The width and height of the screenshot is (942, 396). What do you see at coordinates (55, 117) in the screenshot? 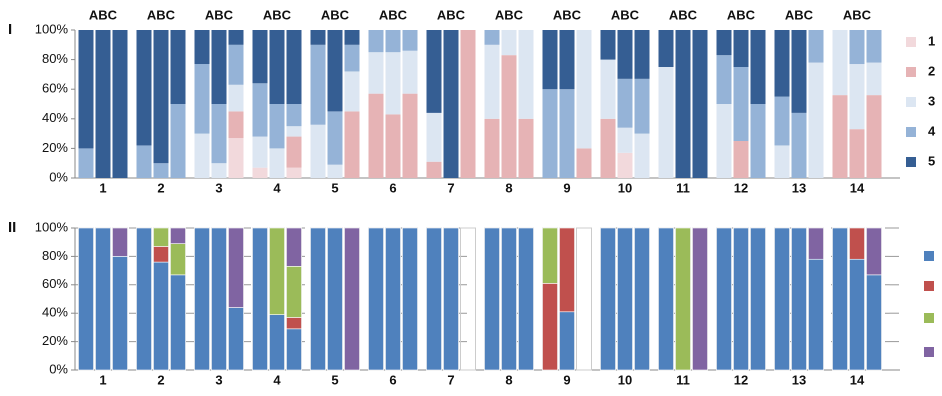
I see `y-tick-label: 40%` at bounding box center [55, 117].